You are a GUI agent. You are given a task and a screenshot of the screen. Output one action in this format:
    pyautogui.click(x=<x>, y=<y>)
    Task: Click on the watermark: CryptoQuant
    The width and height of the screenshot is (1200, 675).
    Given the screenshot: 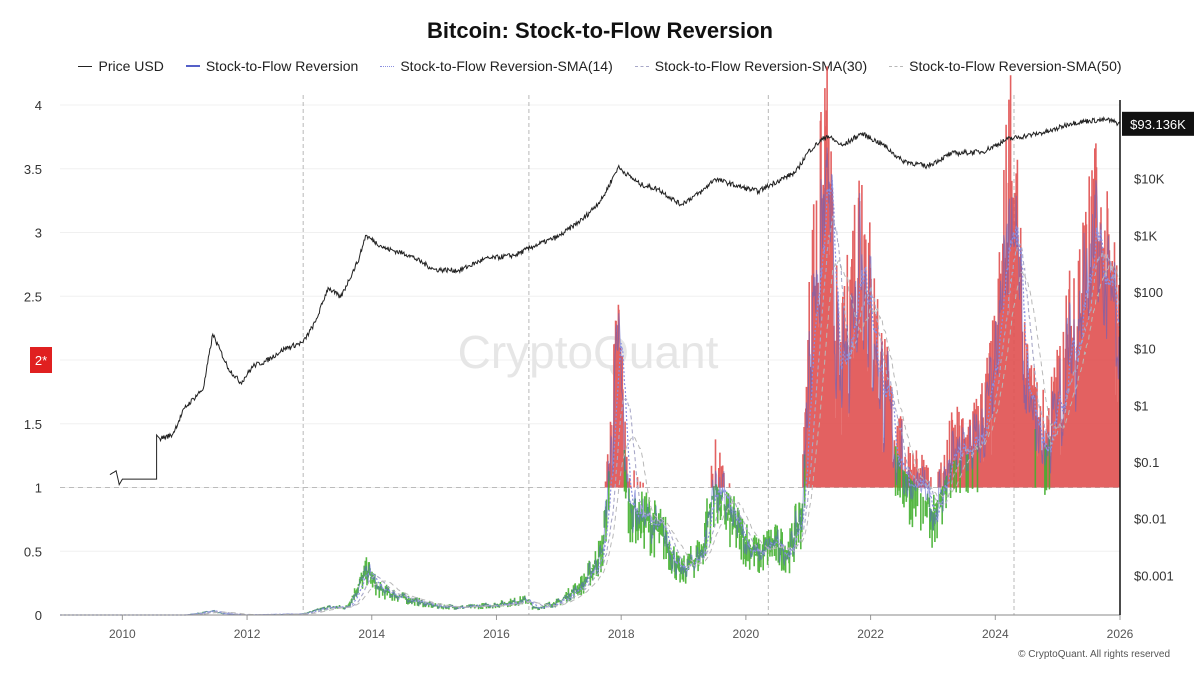 What is the action you would take?
    pyautogui.click(x=588, y=352)
    